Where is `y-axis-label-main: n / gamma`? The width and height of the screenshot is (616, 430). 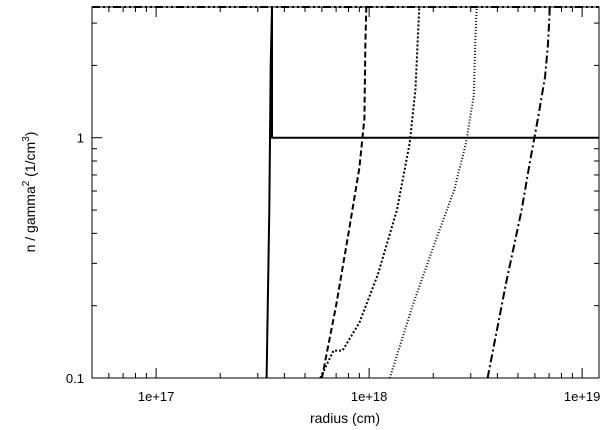 y-axis-label-main: n / gamma is located at coordinates (30, 219).